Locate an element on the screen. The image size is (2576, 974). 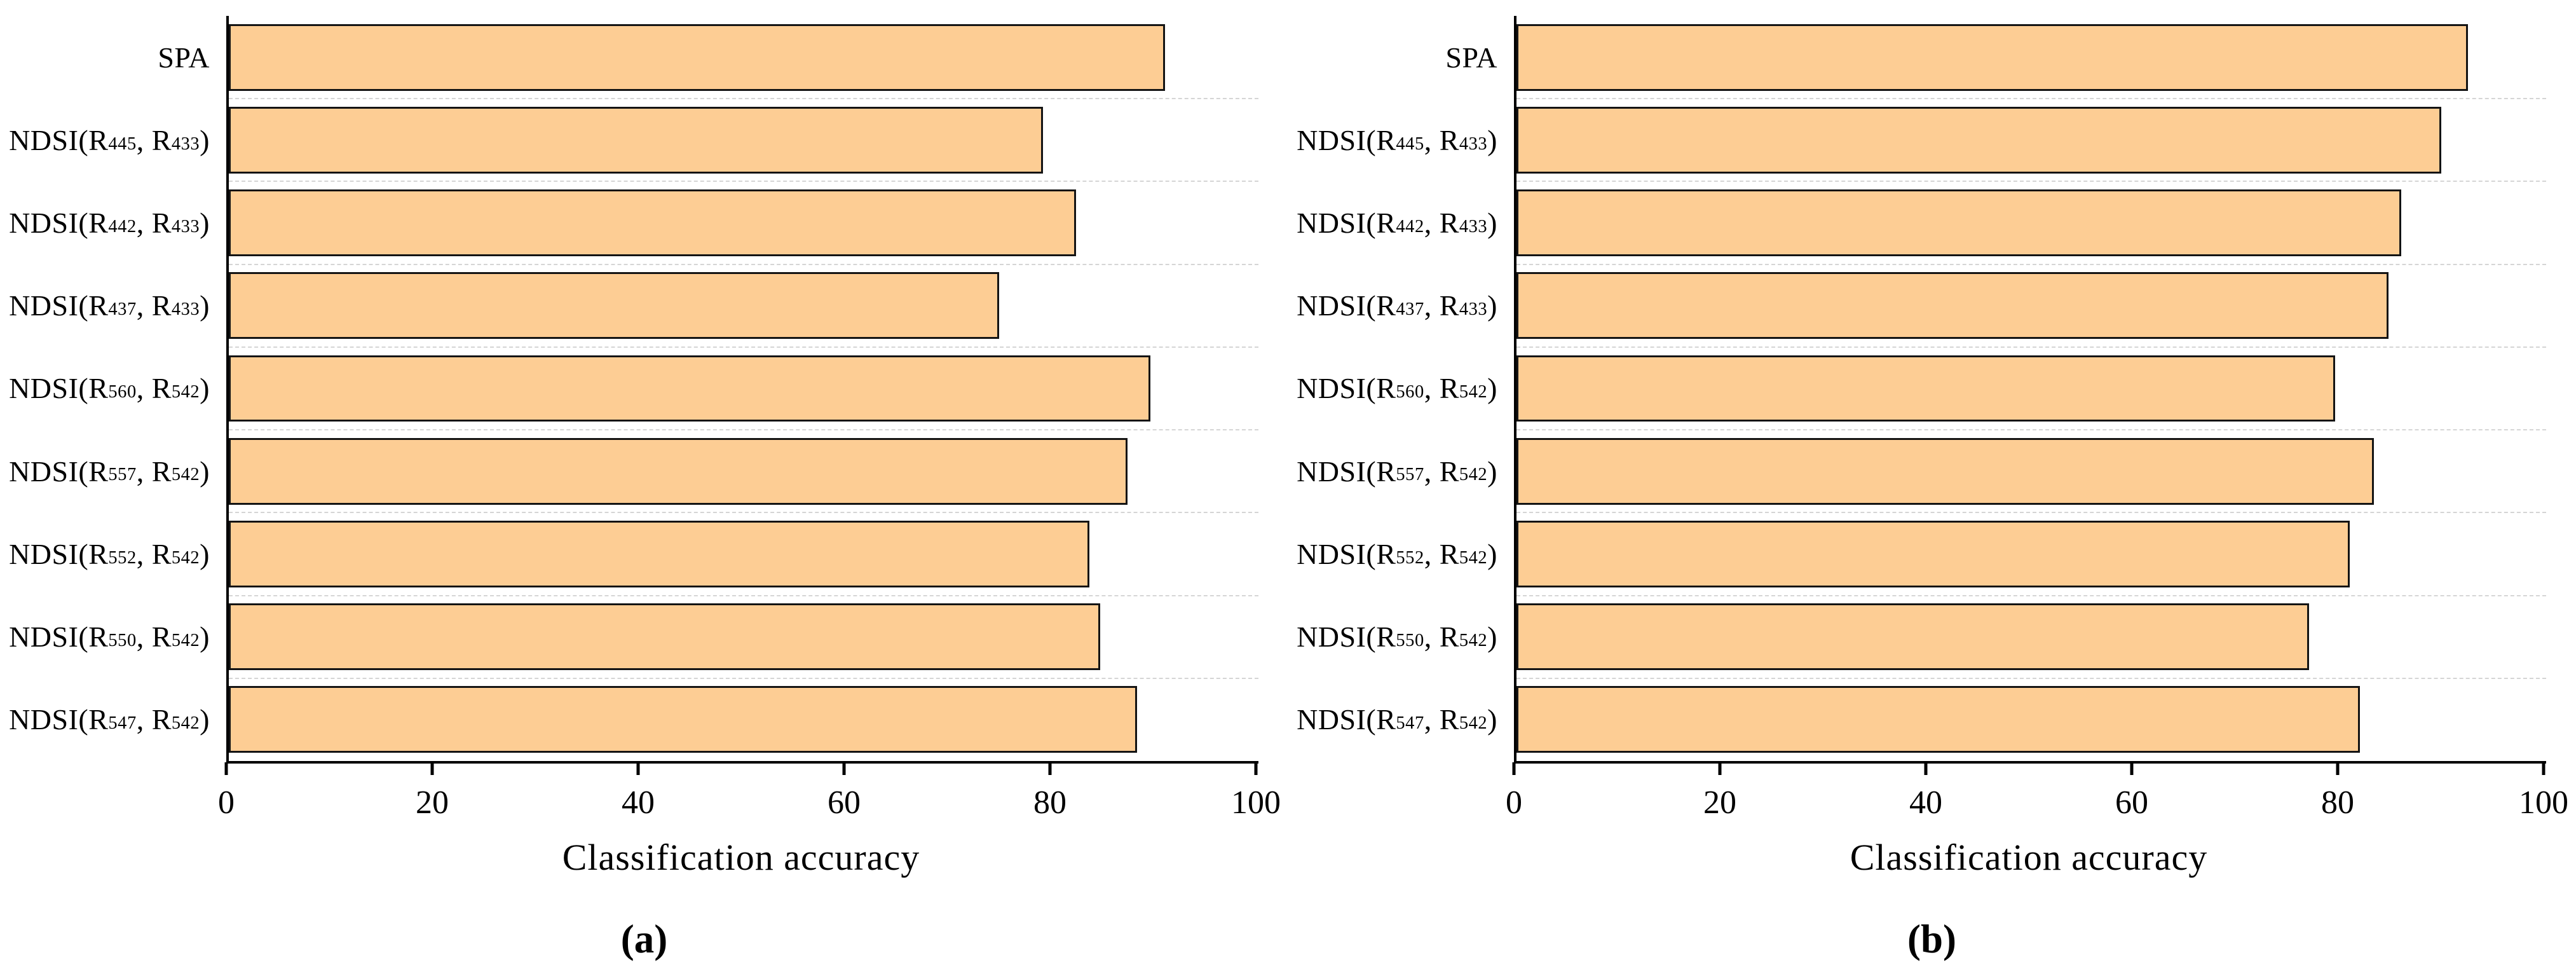
y-axis-label: NDSI(R 557, R 542) is located at coordinates (105, 471).